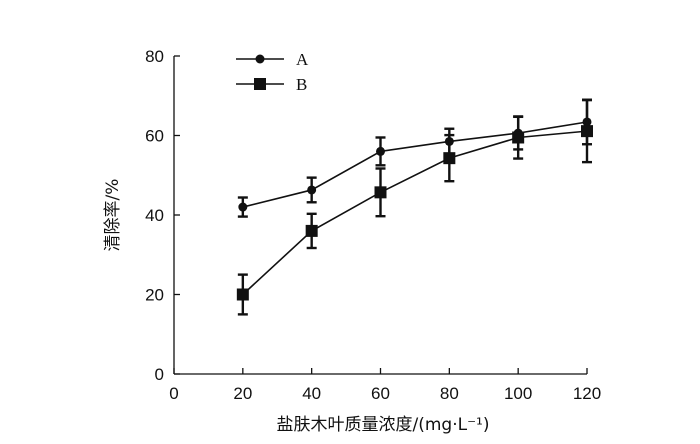  What do you see at coordinates (380, 393) in the screenshot?
I see `x-tick-label: 60` at bounding box center [380, 393].